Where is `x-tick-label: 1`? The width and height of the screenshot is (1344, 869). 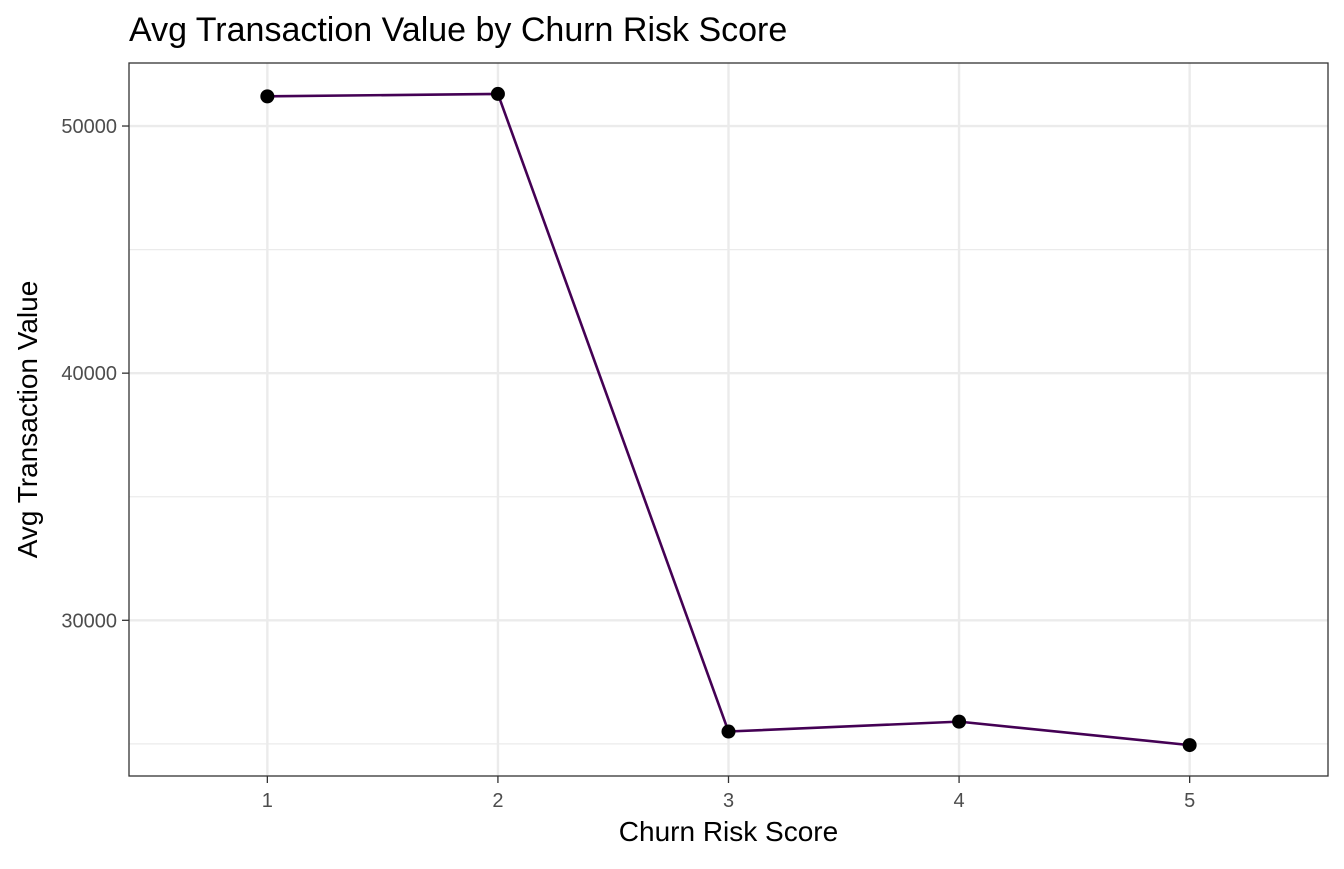 x-tick-label: 1 is located at coordinates (267, 801).